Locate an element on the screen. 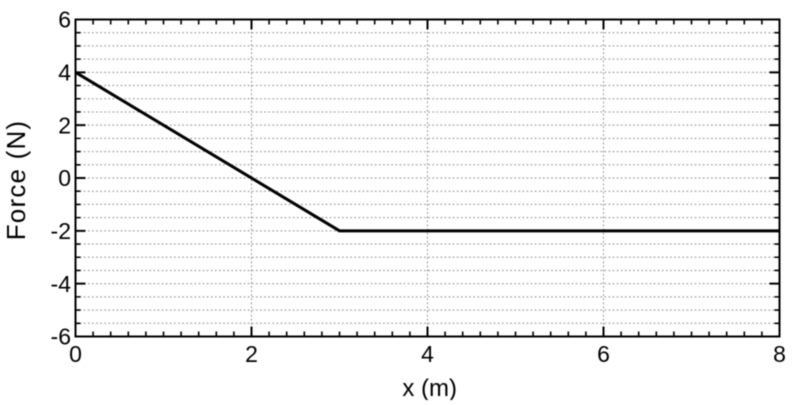  svg-text: Force (N) is located at coordinates (16, 180).